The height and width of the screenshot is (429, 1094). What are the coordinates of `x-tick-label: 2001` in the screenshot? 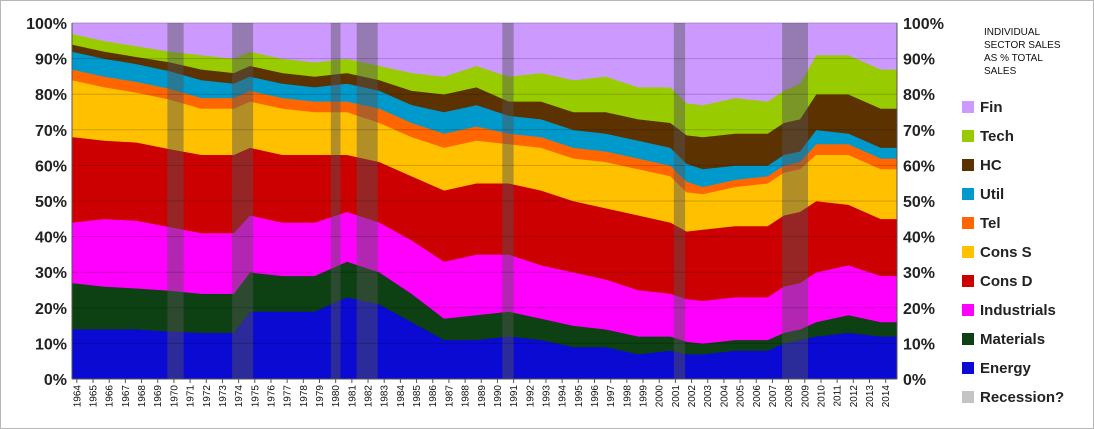 It's located at (676, 396).